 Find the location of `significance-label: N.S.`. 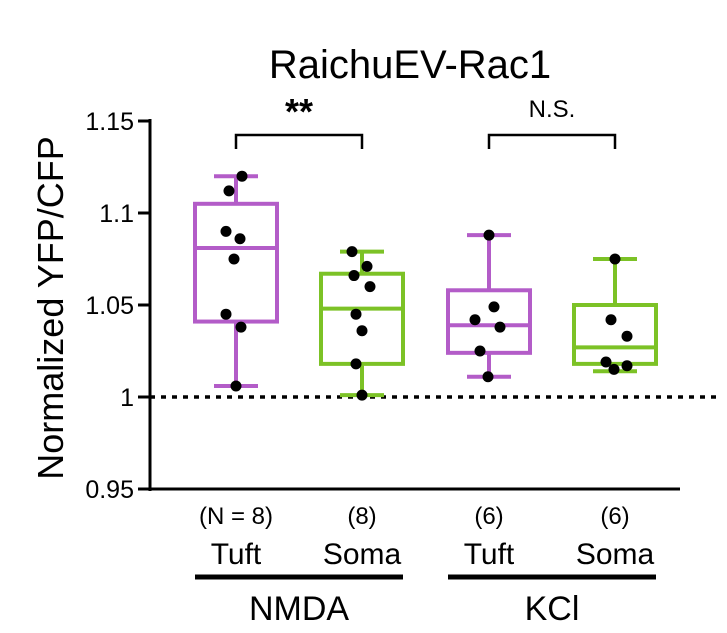

significance-label: N.S. is located at coordinates (552, 109).